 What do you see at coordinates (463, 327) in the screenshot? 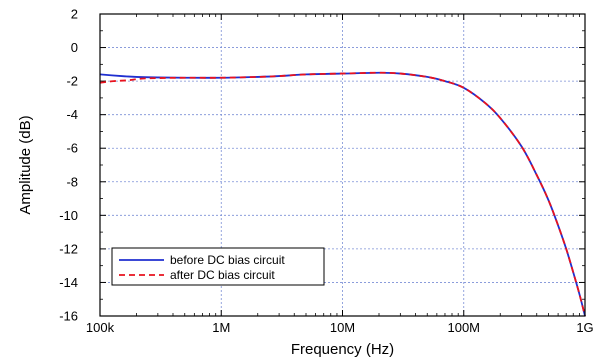
I see `x-tick-label: 100M` at bounding box center [463, 327].